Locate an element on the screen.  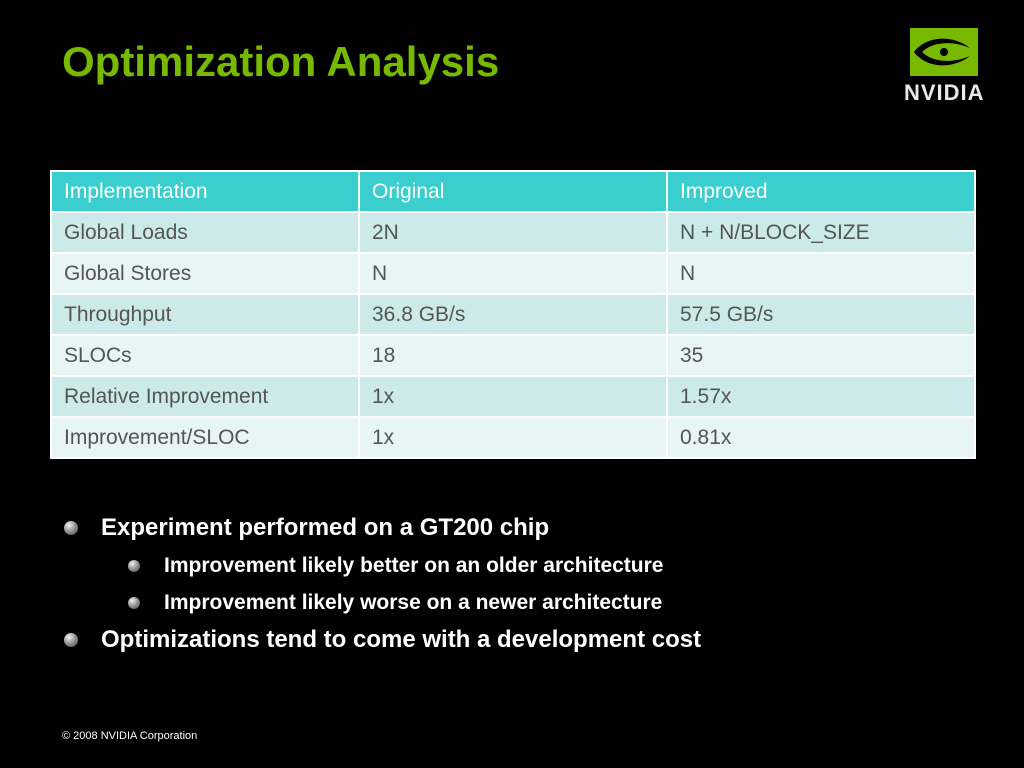
bullet-item: Experiment performed on a GT200 chip is located at coordinates (514, 531).